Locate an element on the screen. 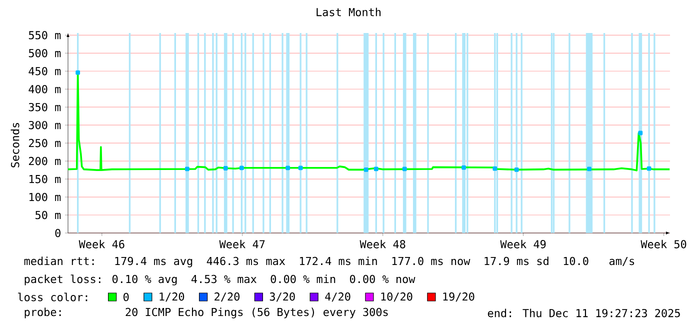 Image resolution: width=697 pixels, height=321 pixels. y-tick-label: 150 m is located at coordinates (45, 179).